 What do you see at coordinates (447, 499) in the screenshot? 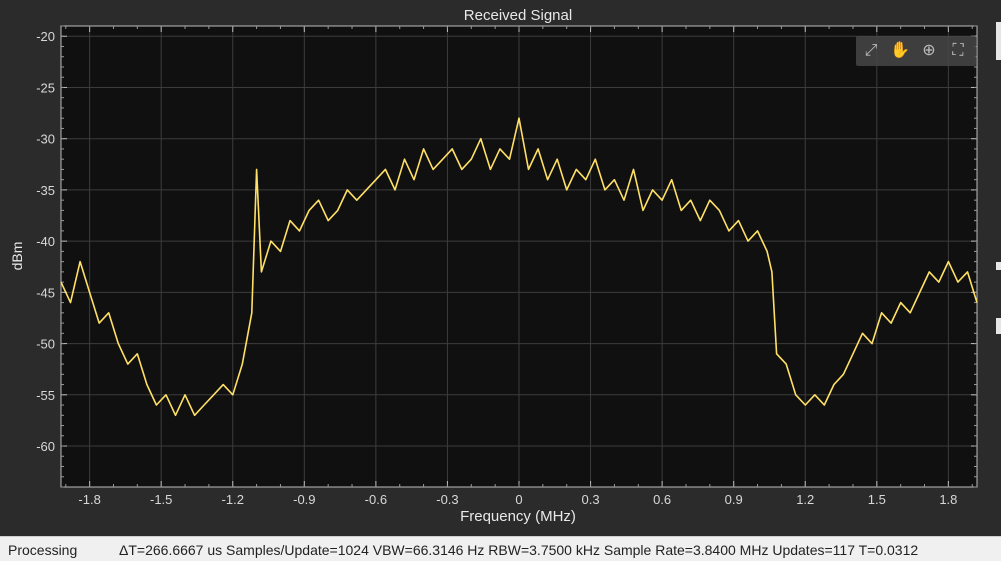
I see `x-tick-label: -0.3` at bounding box center [447, 499].